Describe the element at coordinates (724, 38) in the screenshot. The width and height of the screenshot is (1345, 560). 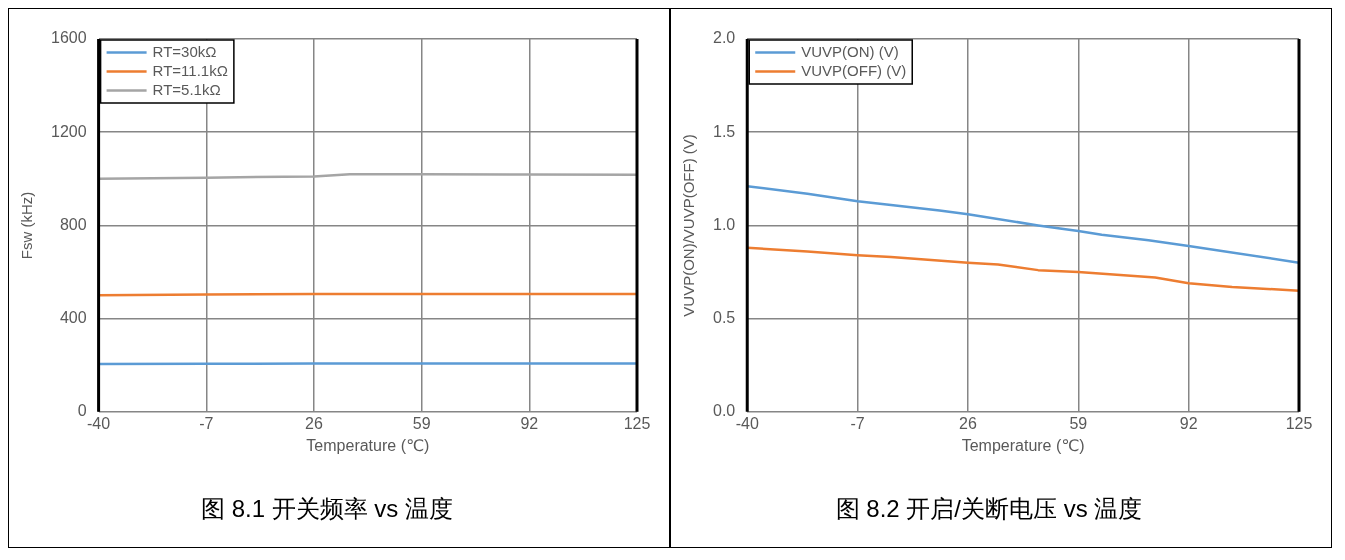
I see `y-tick-label: 2.0` at that location.